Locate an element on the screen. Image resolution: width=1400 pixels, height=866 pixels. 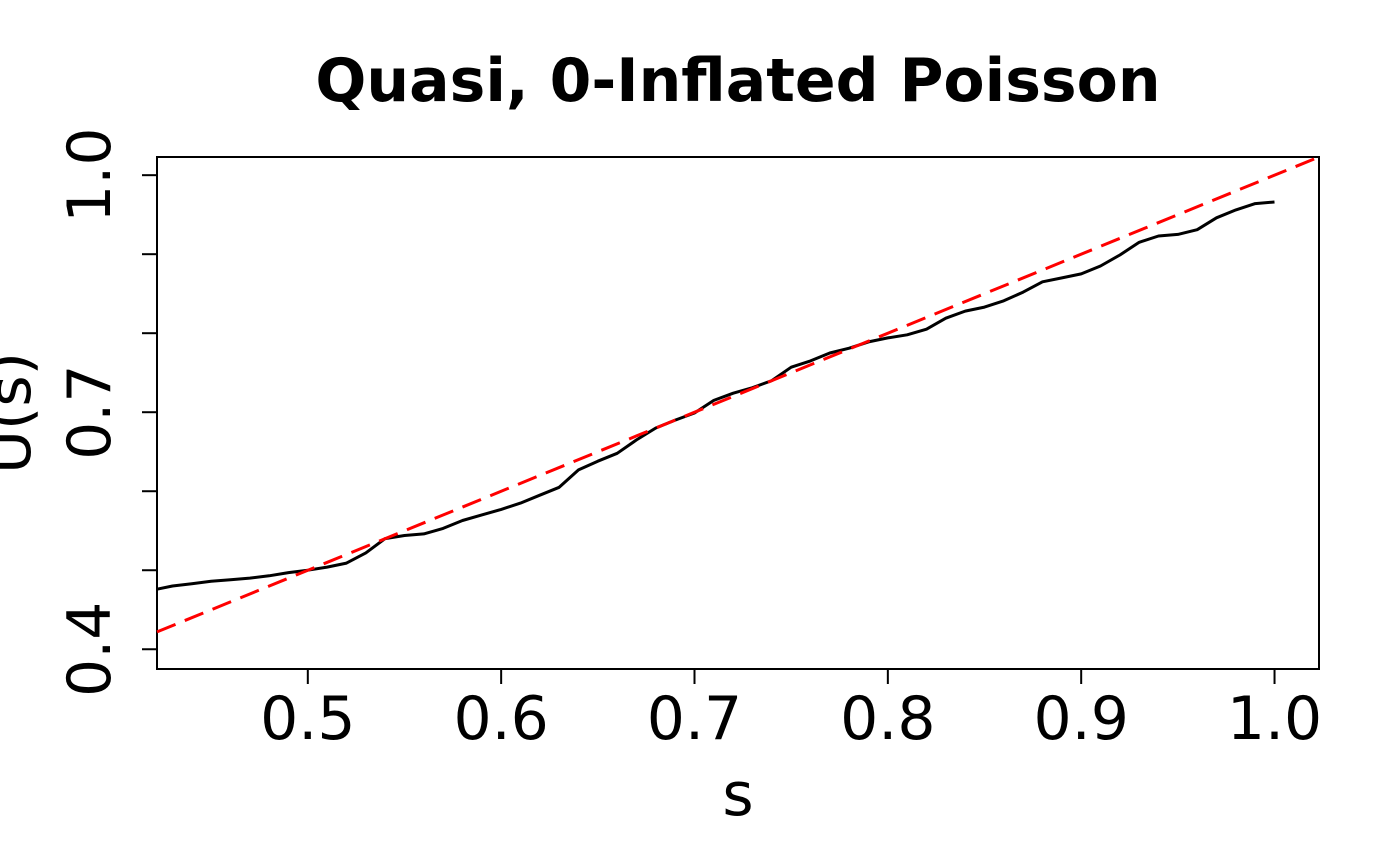
chart-title: Quasi, 0-Inflated Poisson is located at coordinates (737, 81).